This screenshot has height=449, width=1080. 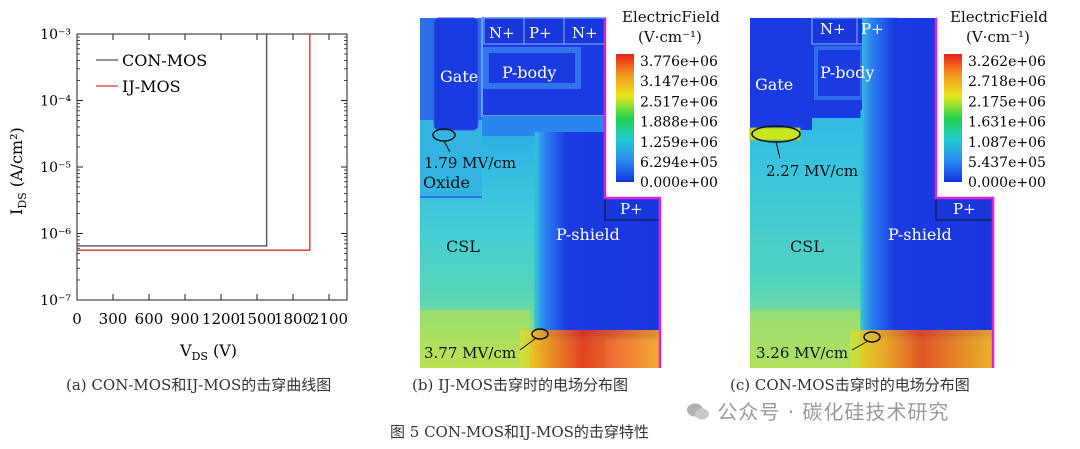 What do you see at coordinates (520, 385) in the screenshot?
I see `subcaption-b: (b) IJ-MOS击穿时的电场分布图` at bounding box center [520, 385].